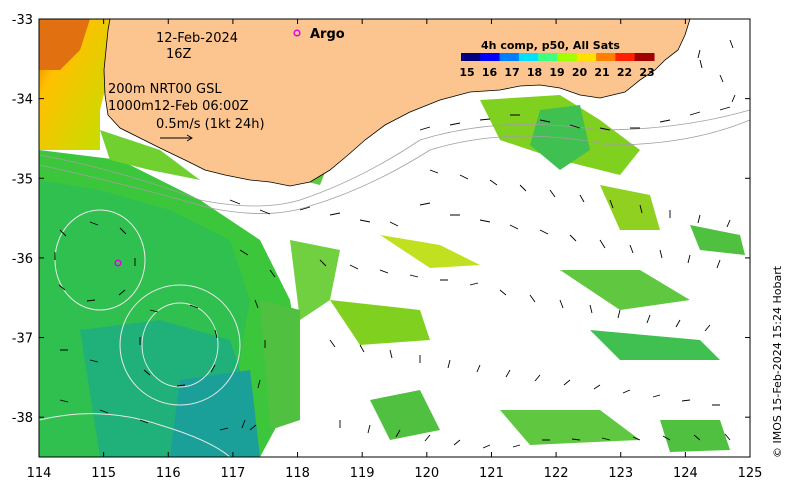 This screenshot has height=492, width=791. What do you see at coordinates (624, 72) in the screenshot?
I see `colorbar-tick-label: 22` at bounding box center [624, 72].